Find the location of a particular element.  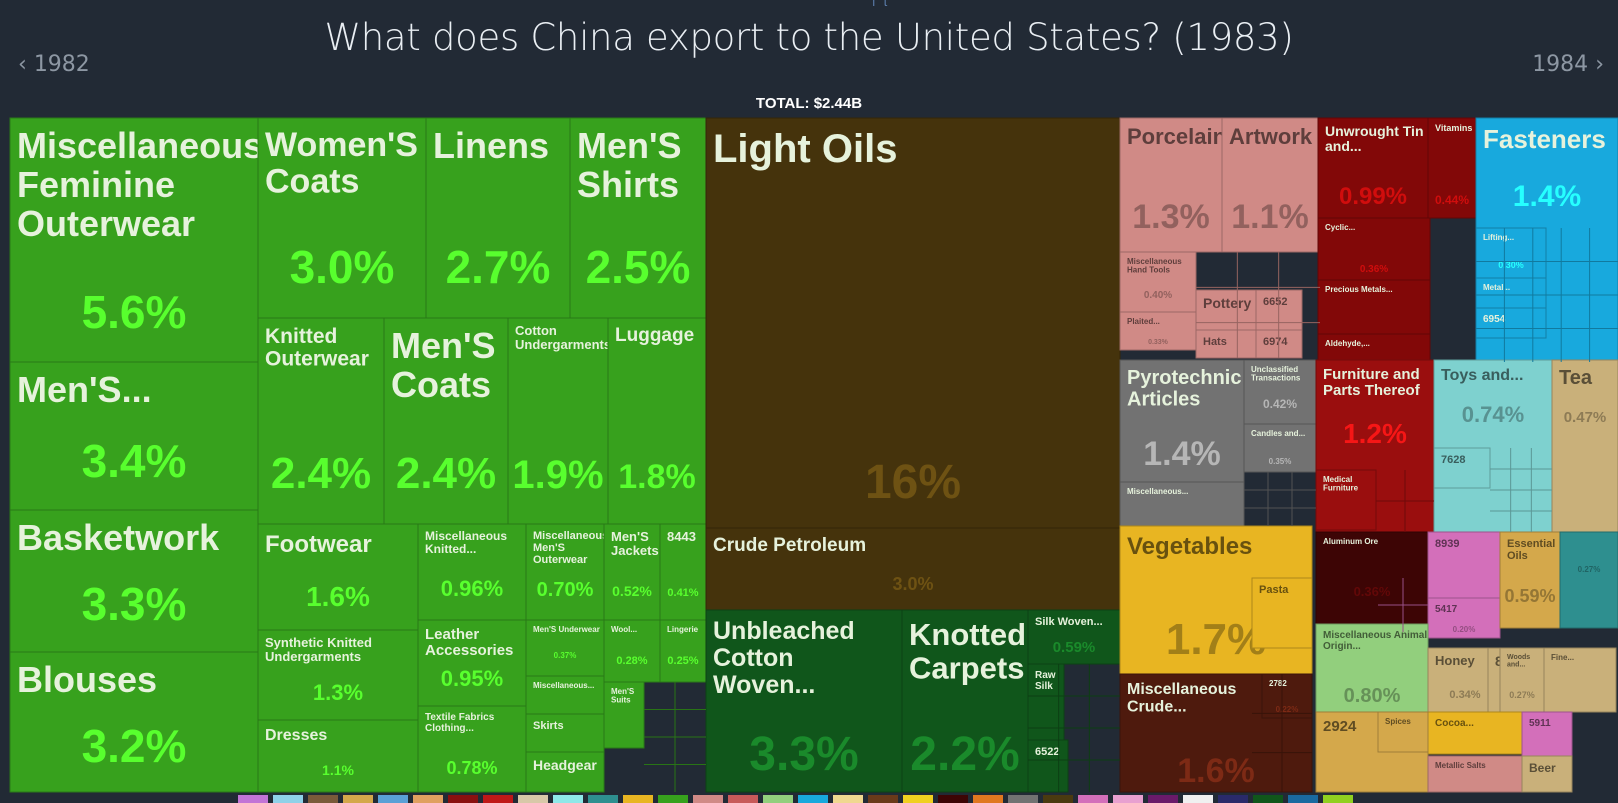

treemap-cell-headgear: Headgear is located at coordinates (565, 772).